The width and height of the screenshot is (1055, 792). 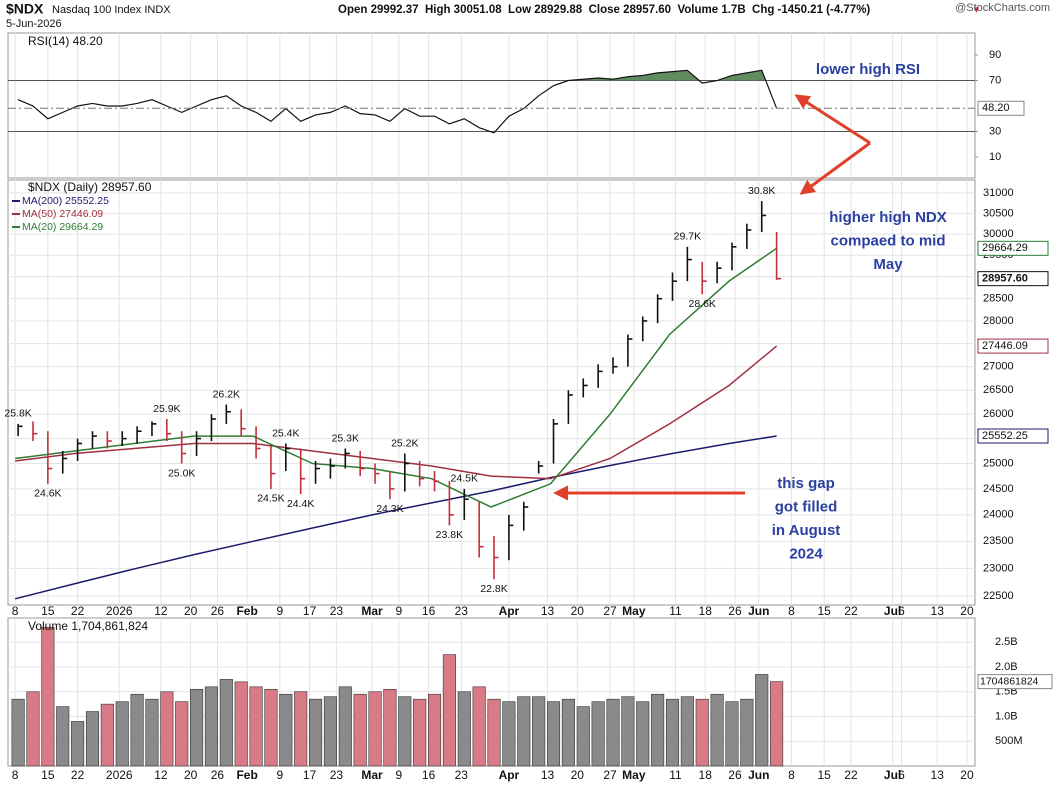 What do you see at coordinates (761, 191) in the screenshot?
I see `price-label: 30.8K` at bounding box center [761, 191].